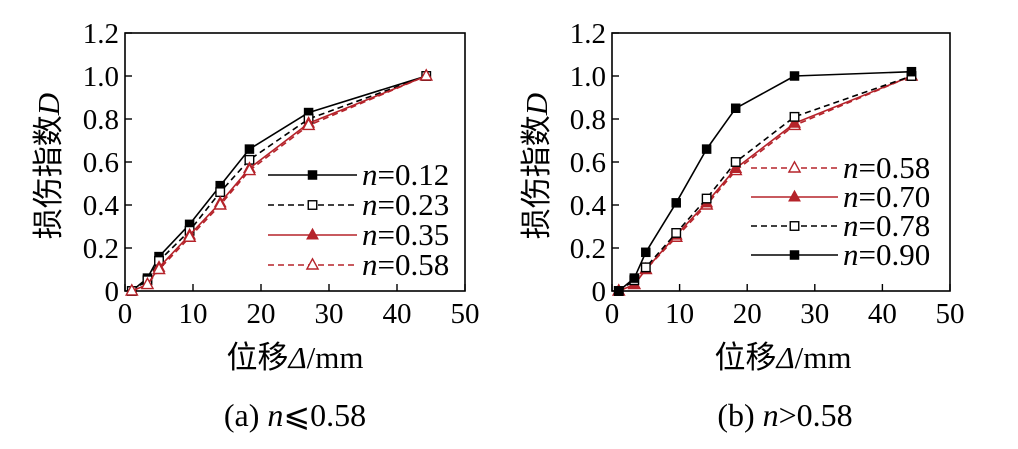  I want to click on series-line, so click(765, 183).